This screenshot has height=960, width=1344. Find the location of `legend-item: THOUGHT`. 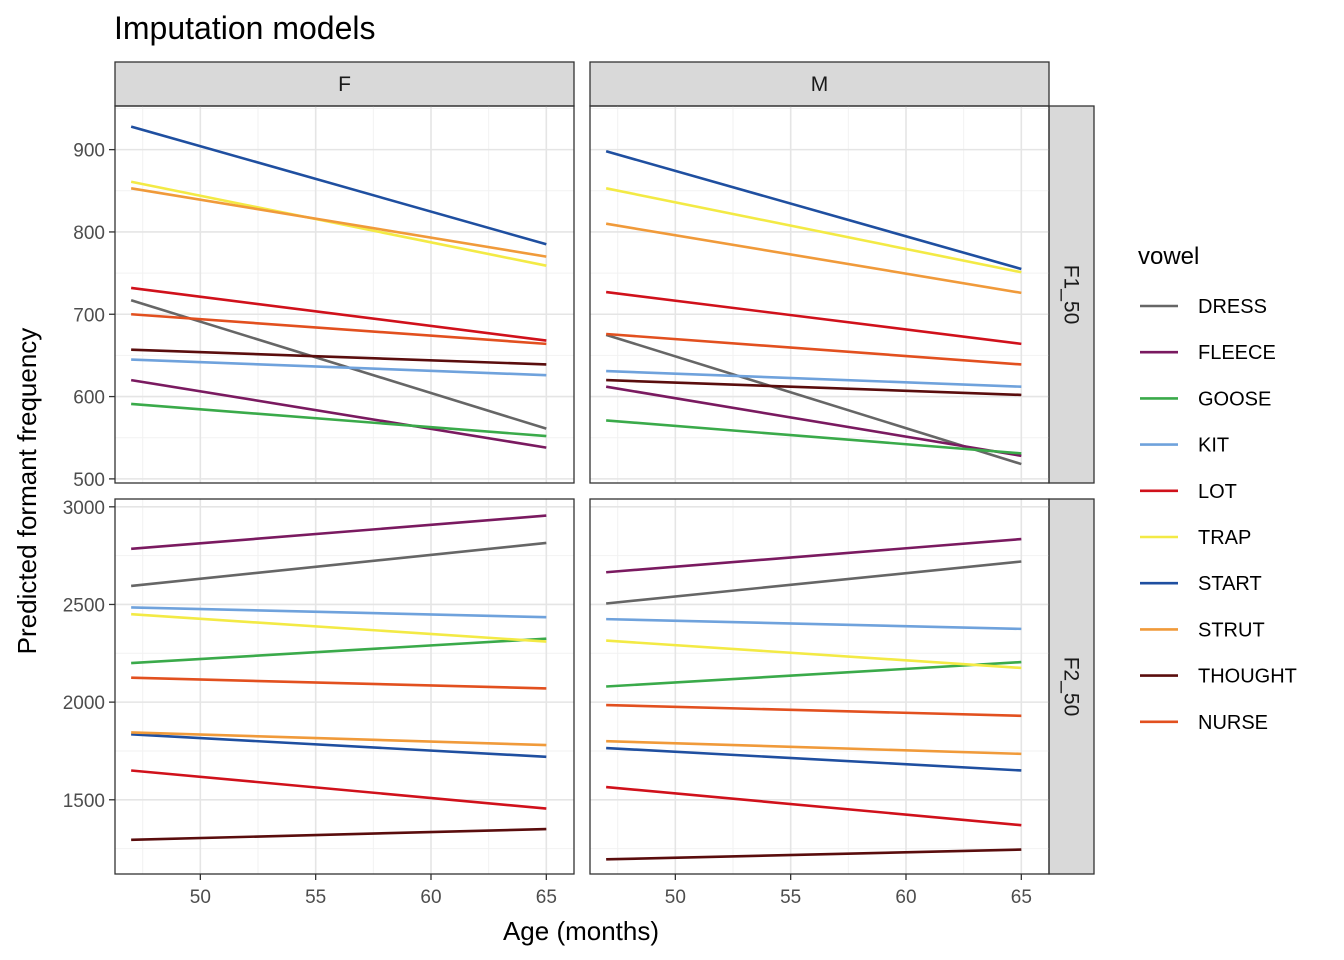

legend-item: THOUGHT is located at coordinates (1218, 677).